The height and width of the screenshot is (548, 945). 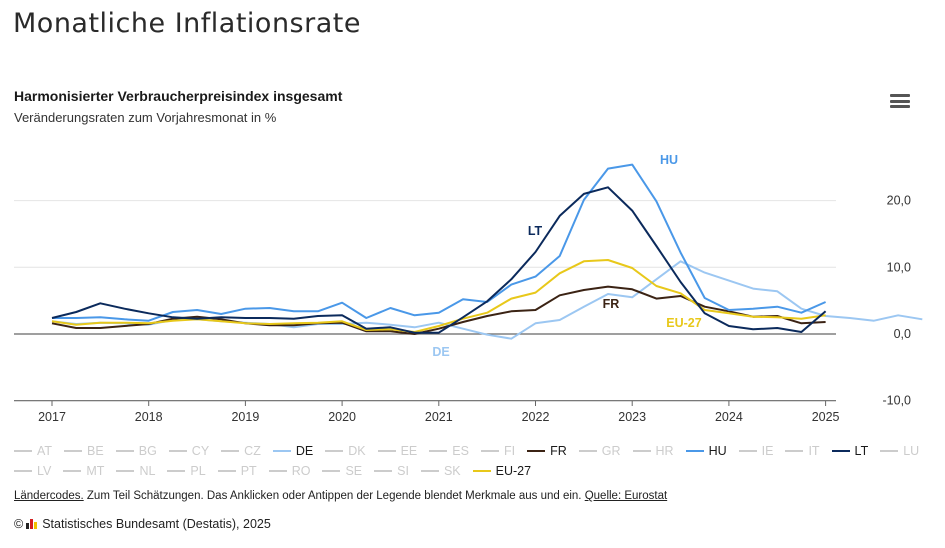 I want to click on legend-label: ES, so click(x=460, y=451).